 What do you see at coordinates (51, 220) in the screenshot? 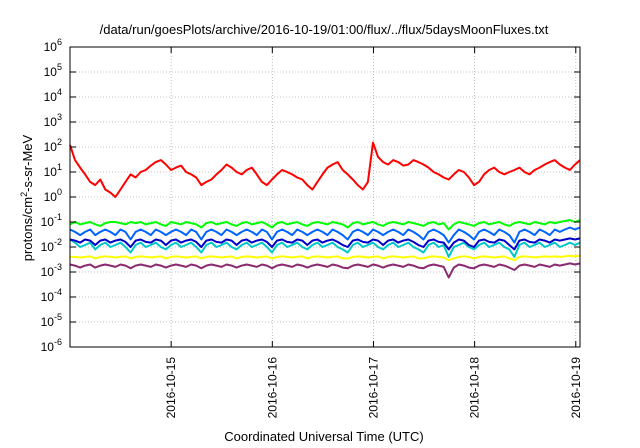
I see `y-tick-label: 10⁻¹` at bounding box center [51, 220].